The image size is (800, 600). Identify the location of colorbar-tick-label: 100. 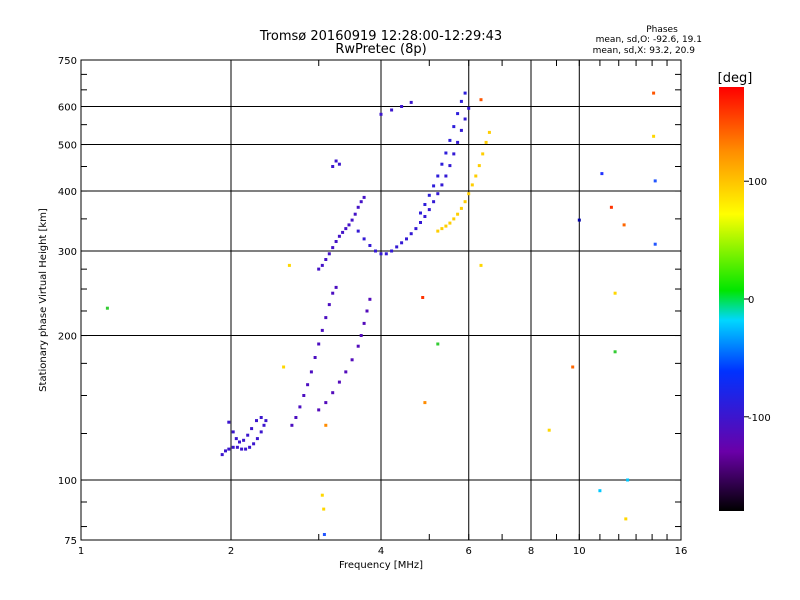
(757, 182).